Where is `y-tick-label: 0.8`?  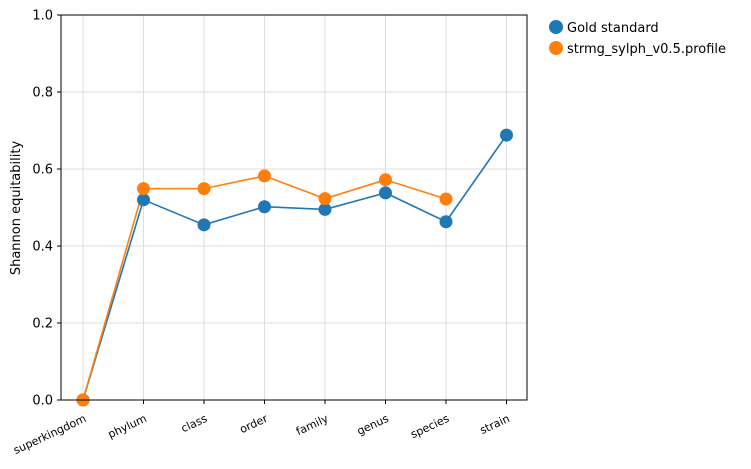
y-tick-label: 0.8 is located at coordinates (42, 93).